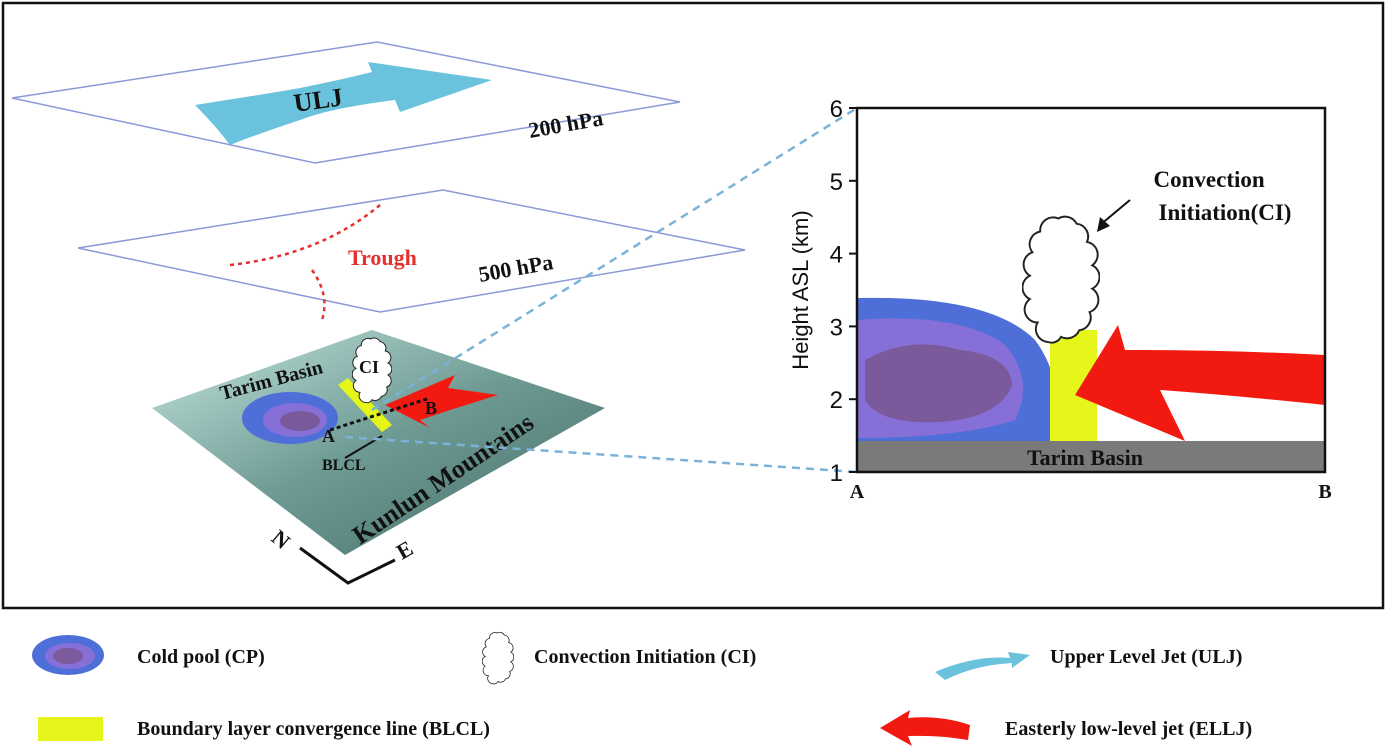 This screenshot has height=751, width=1387. I want to click on ci-line: Initiation(CI), so click(1225, 212).